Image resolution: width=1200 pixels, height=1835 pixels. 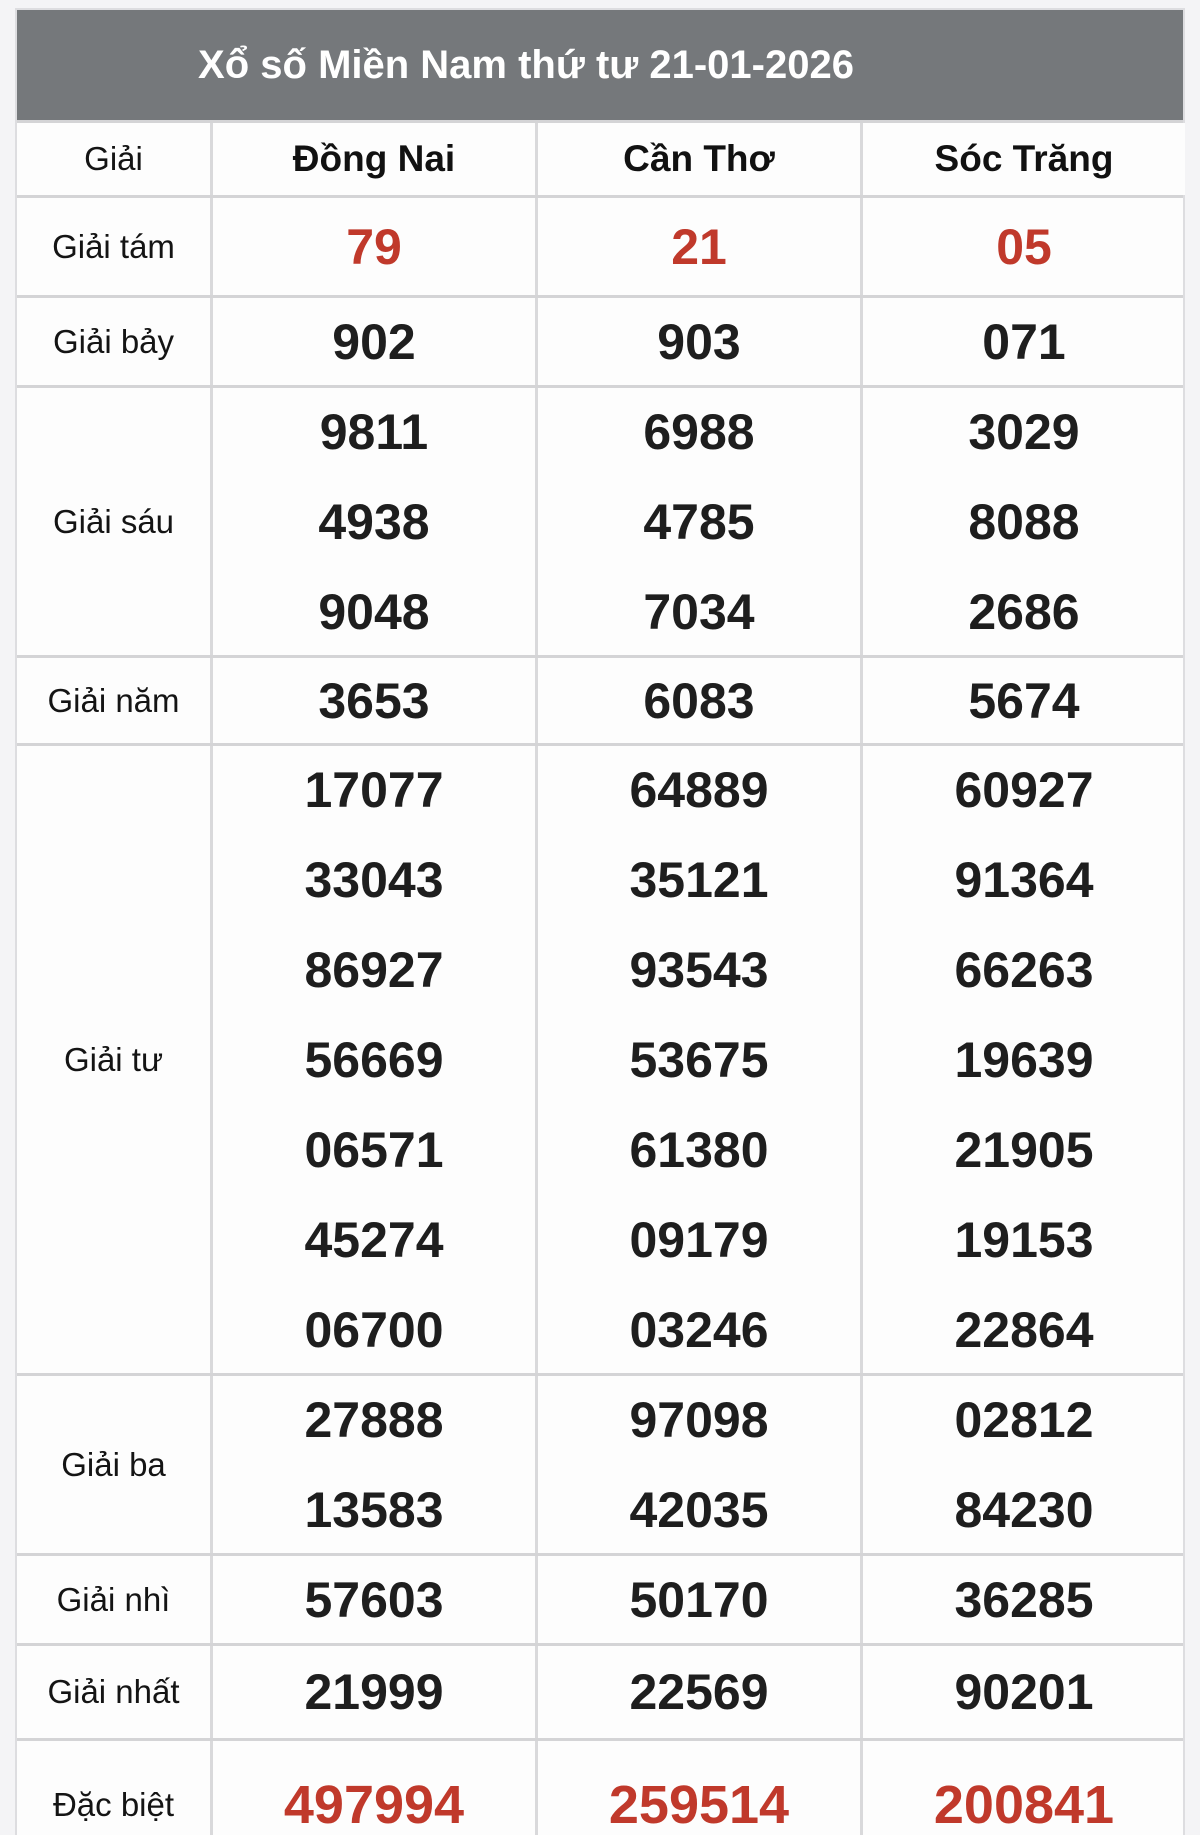 I want to click on prize-numbers-can-tho: 50170, so click(x=697, y=1599).